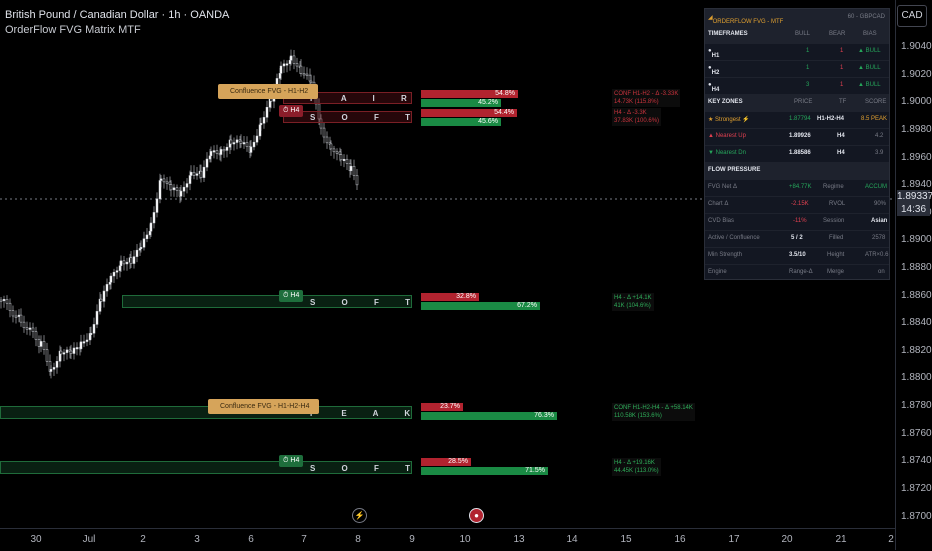 This screenshot has width=932, height=551. Describe the element at coordinates (808, 51) in the screenshot. I see `tf-bull: 1` at that location.